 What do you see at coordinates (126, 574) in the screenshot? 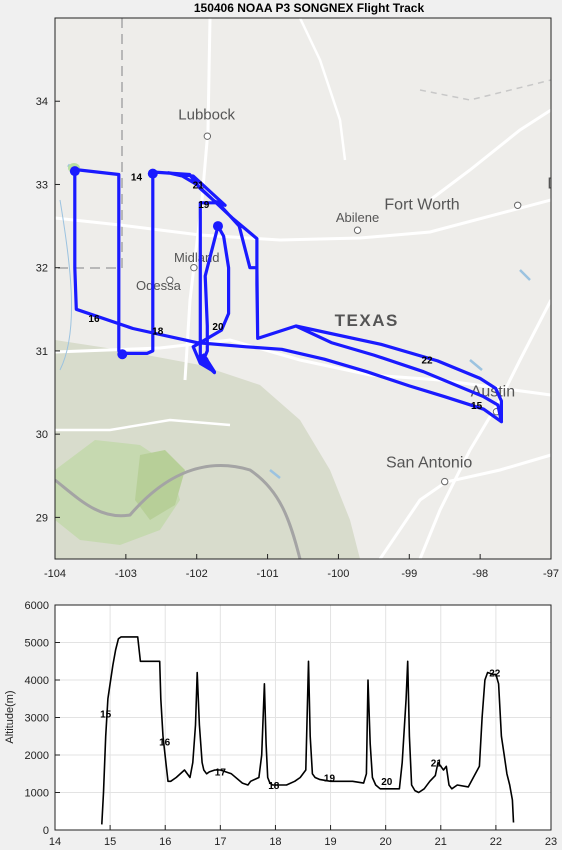
I see `map-x-tick-label: -103` at bounding box center [126, 574].